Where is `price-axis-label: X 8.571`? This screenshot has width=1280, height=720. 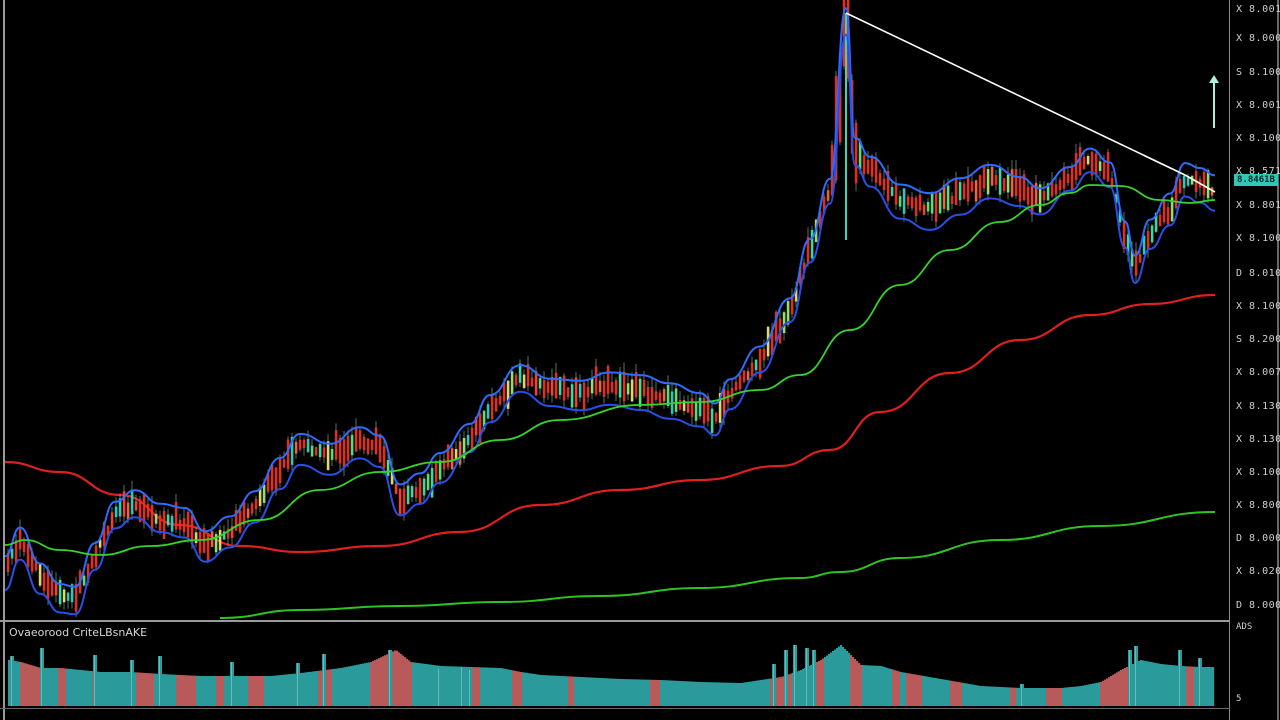 price-axis-label: X 8.571 is located at coordinates (1258, 171).